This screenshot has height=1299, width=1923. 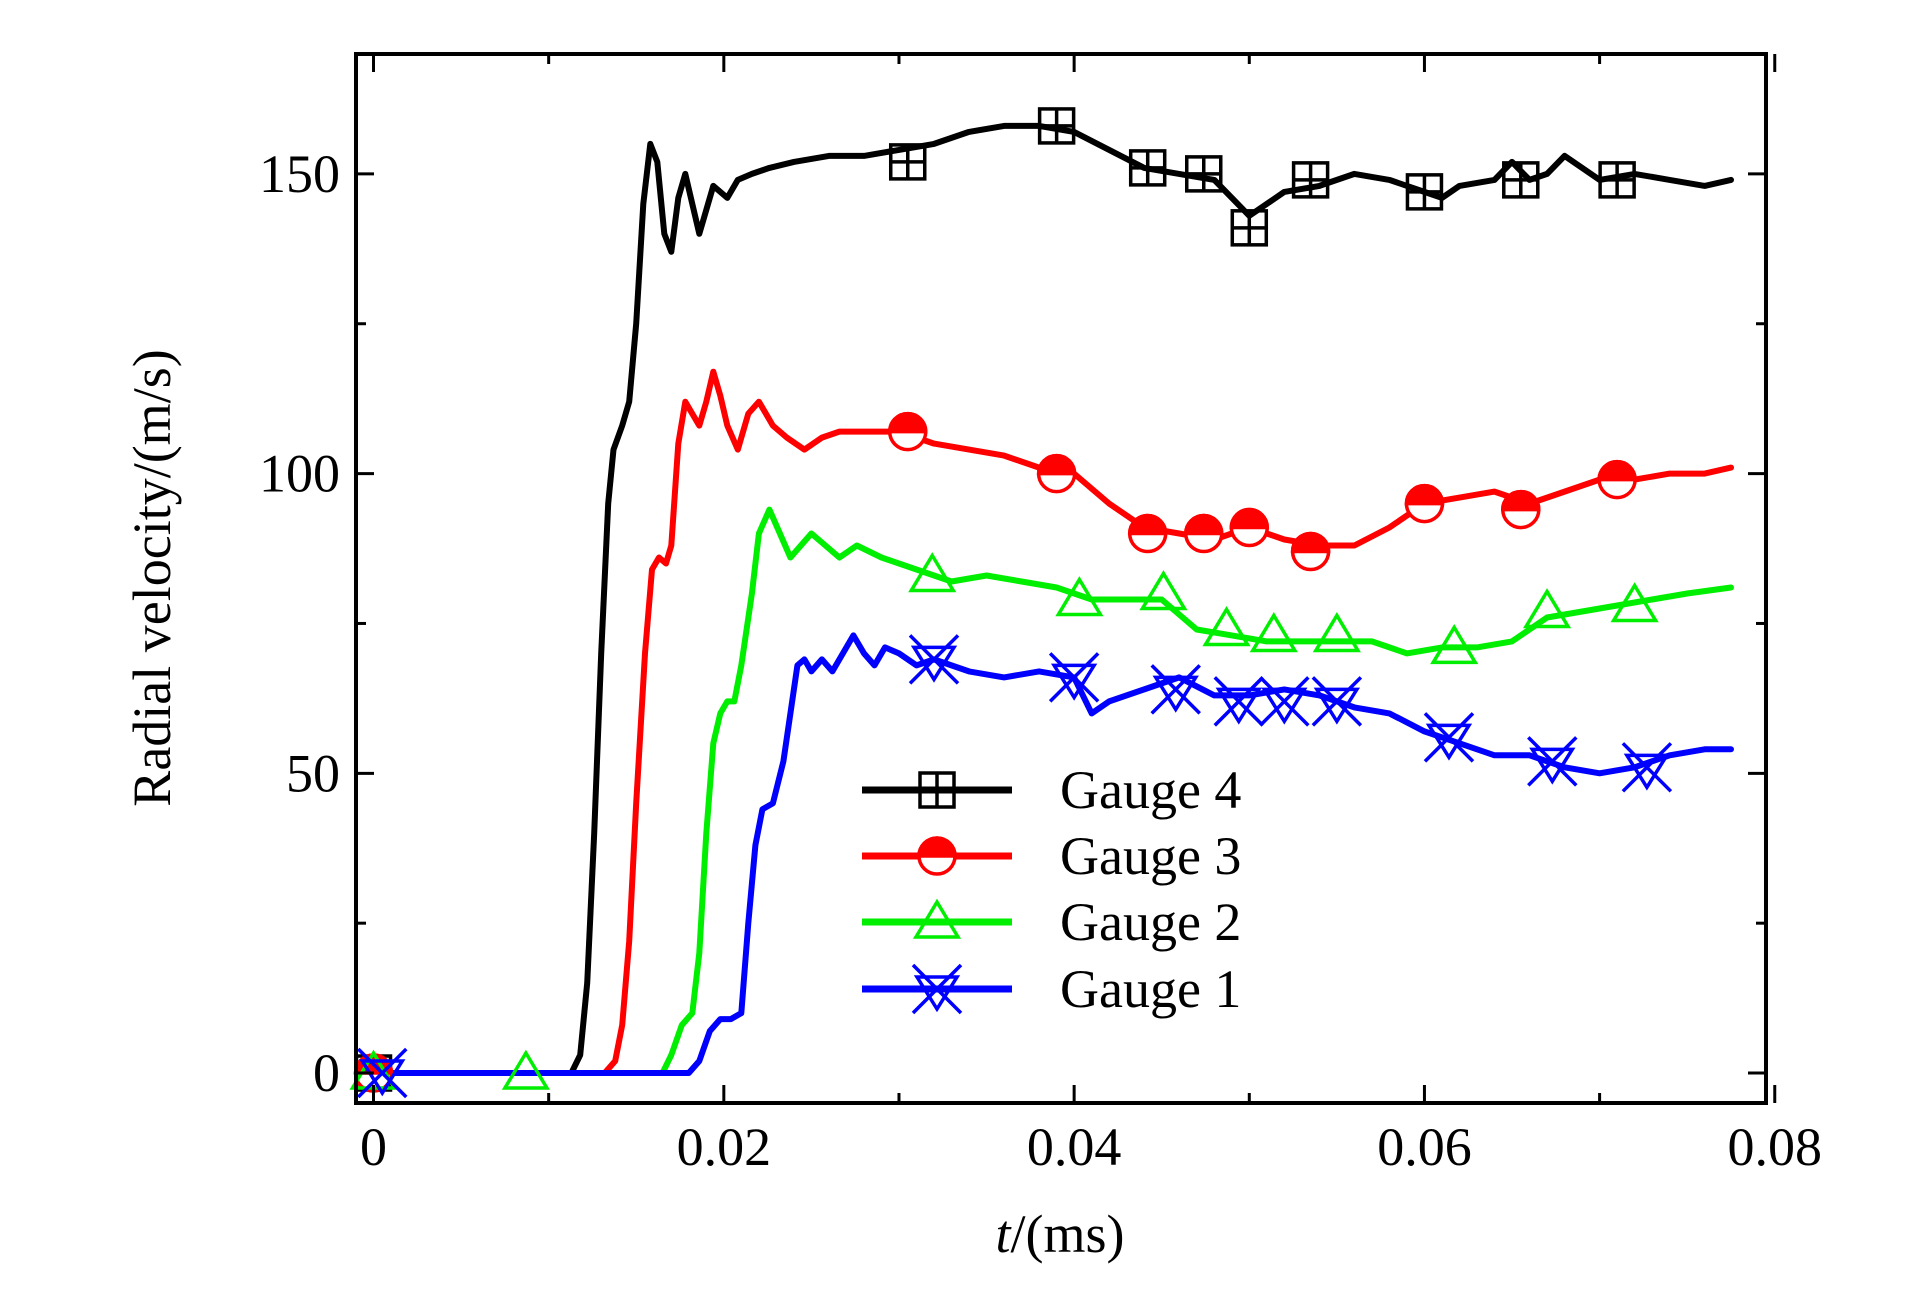 What do you see at coordinates (313, 773) in the screenshot?
I see `y-tick-label: 50` at bounding box center [313, 773].